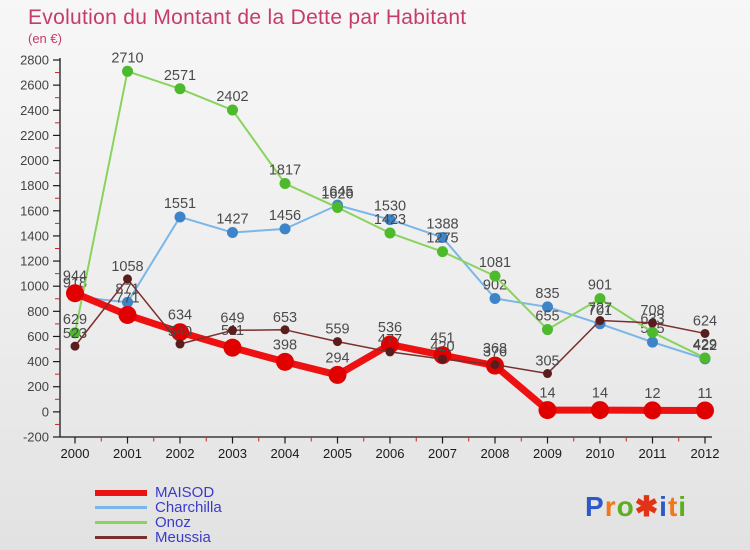 Image resolution: width=750 pixels, height=550 pixels. I want to click on legend-label-charchilla: Charchilla, so click(188, 507).